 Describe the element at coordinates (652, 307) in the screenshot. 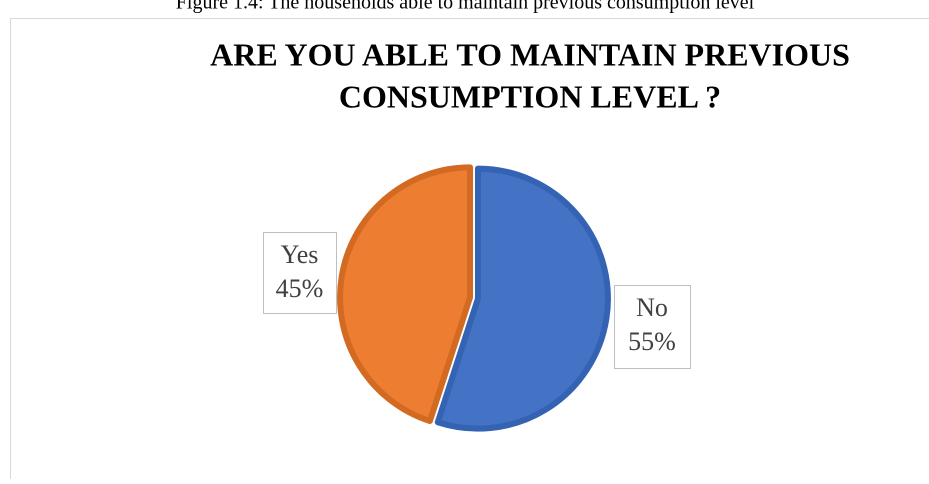

I see `data-label-category: No` at that location.